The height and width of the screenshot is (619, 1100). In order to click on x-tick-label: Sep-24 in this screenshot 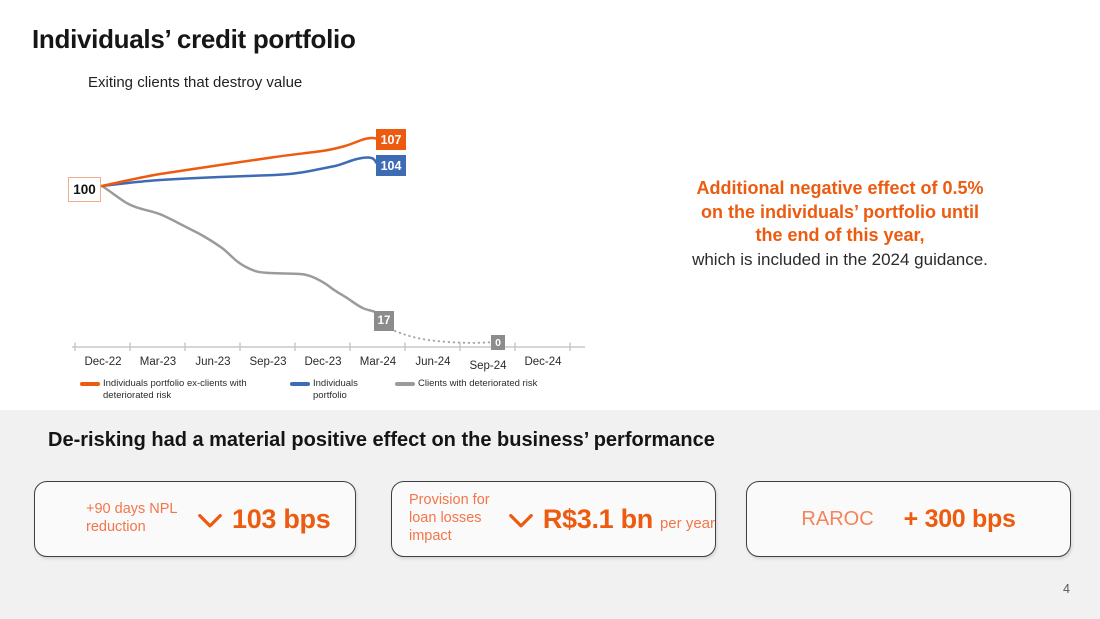, I will do `click(488, 366)`.